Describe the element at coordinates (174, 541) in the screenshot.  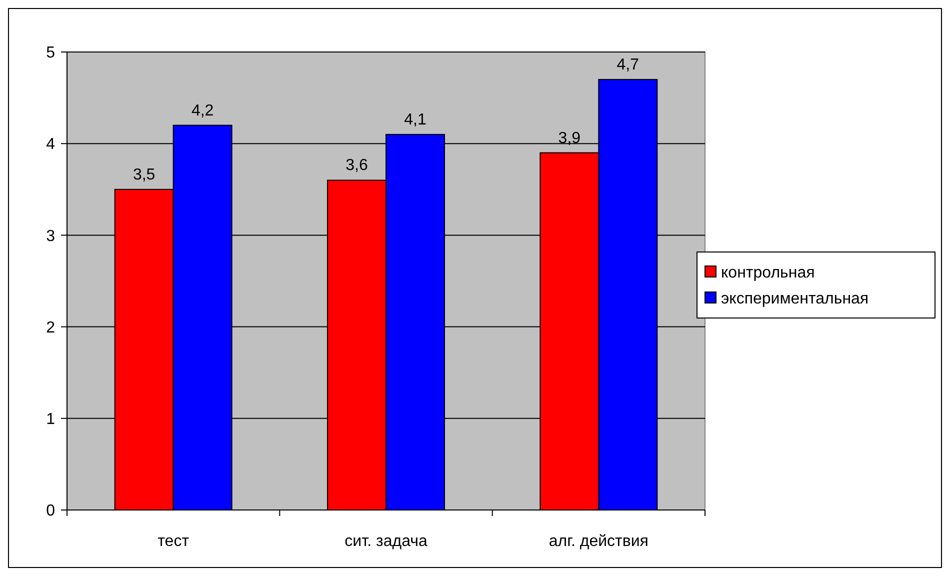
I see `x-tick-label: тест` at that location.